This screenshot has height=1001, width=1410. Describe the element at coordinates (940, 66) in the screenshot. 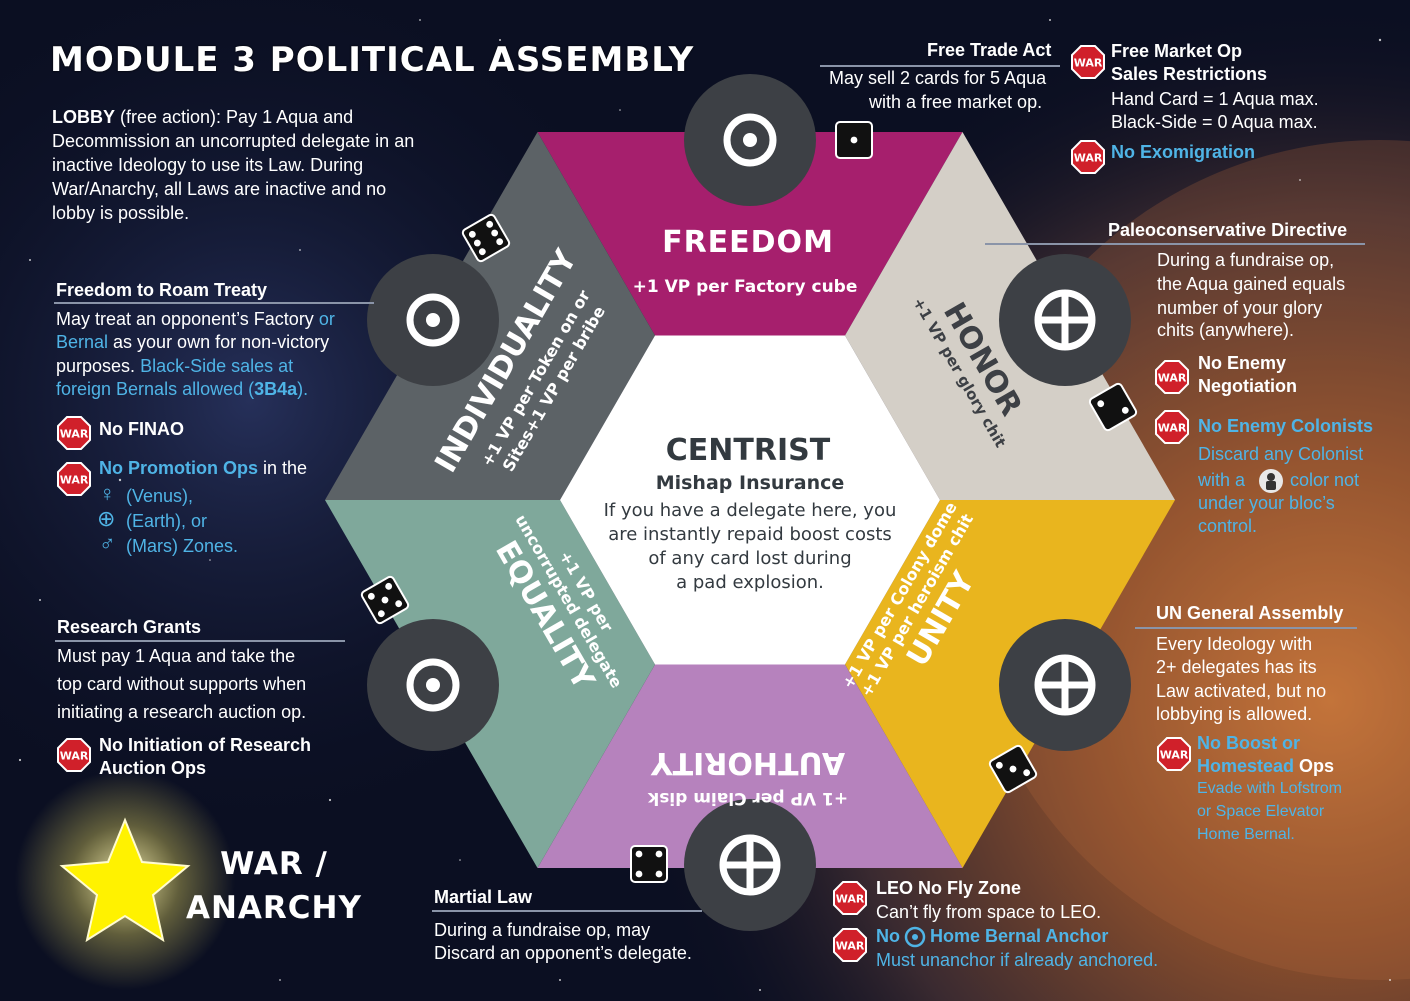

I see `free-trade-rule` at that location.